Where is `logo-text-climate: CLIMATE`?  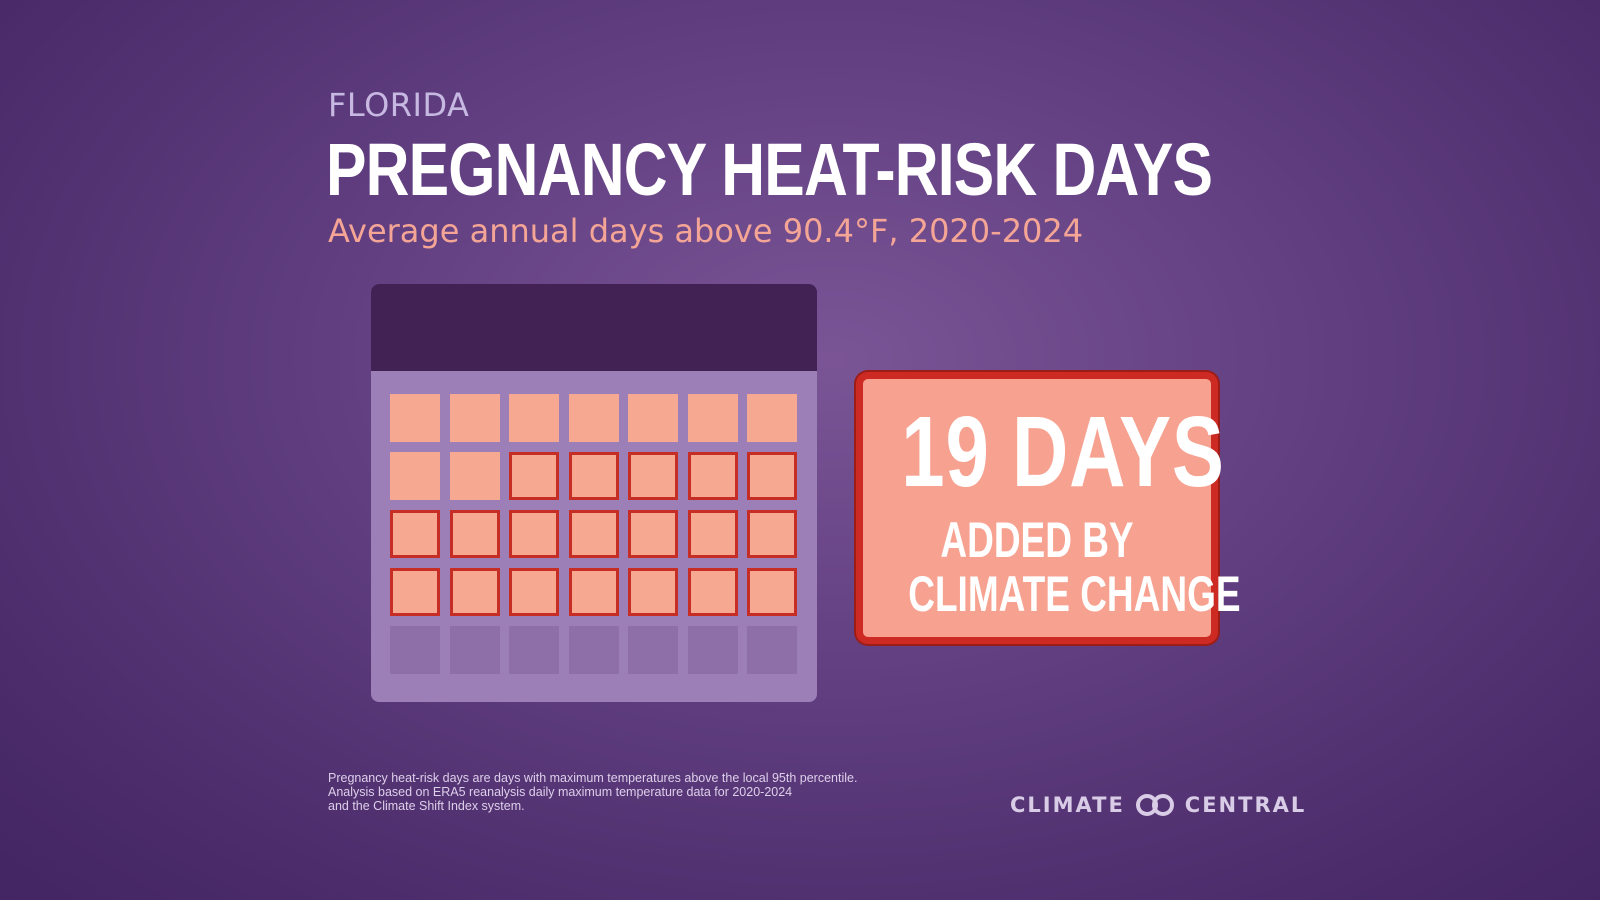 logo-text-climate: CLIMATE is located at coordinates (1067, 805).